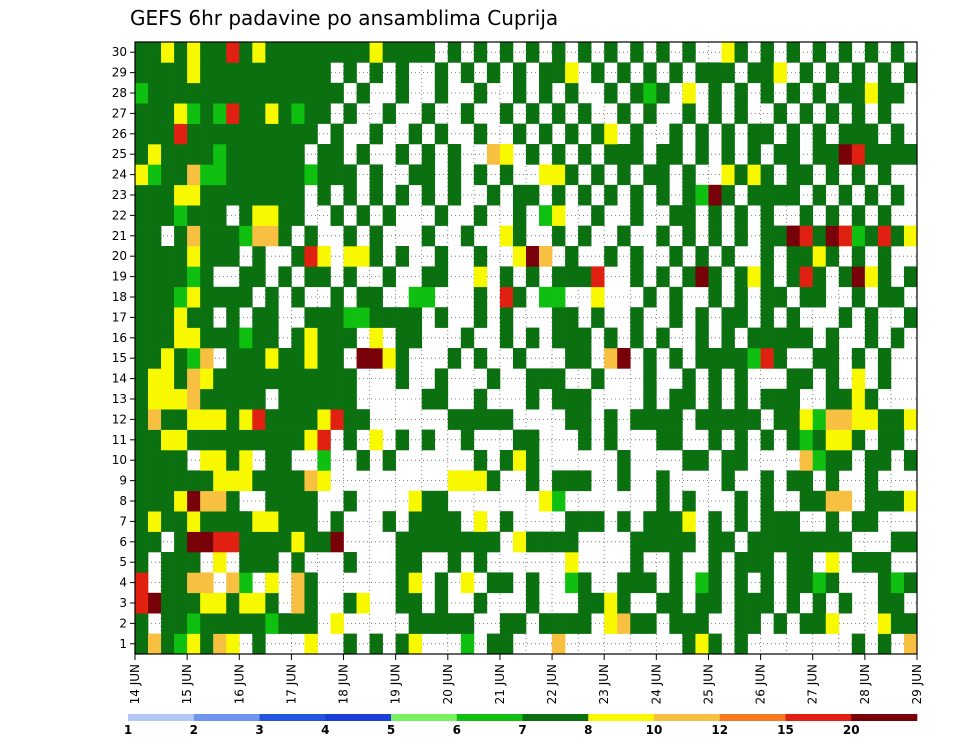 Image resolution: width=960 pixels, height=742 pixels. Describe the element at coordinates (119, 93) in the screenshot. I see `y-tick-label: 28` at that location.